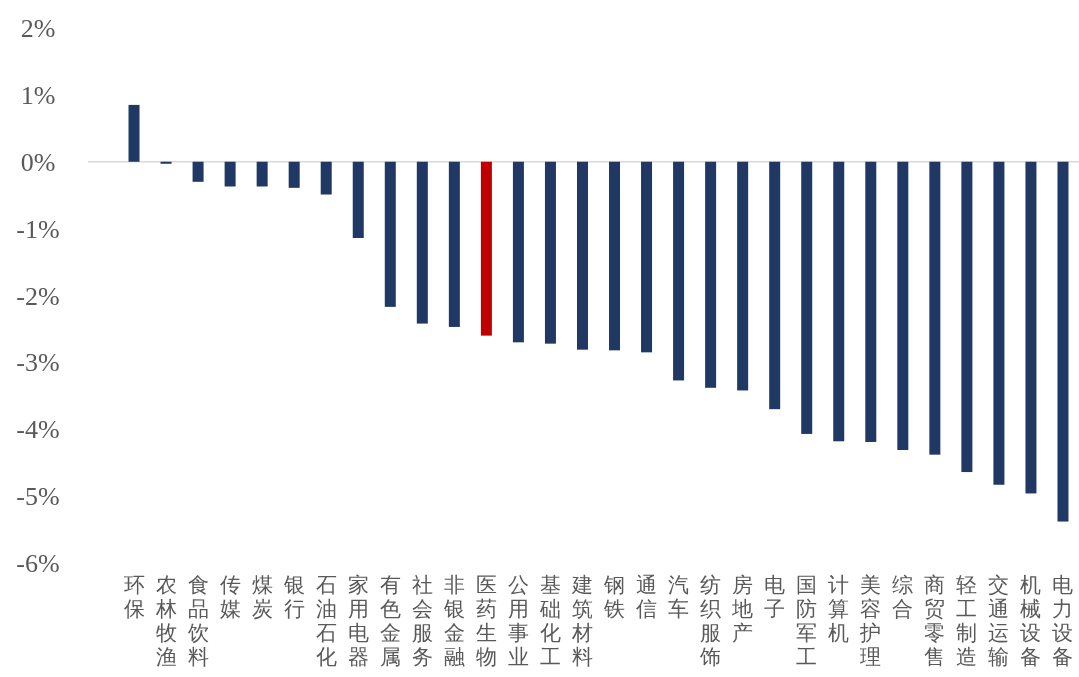 The height and width of the screenshot is (677, 1079). I want to click on x-tick-label: 纺织服饰, so click(710, 621).